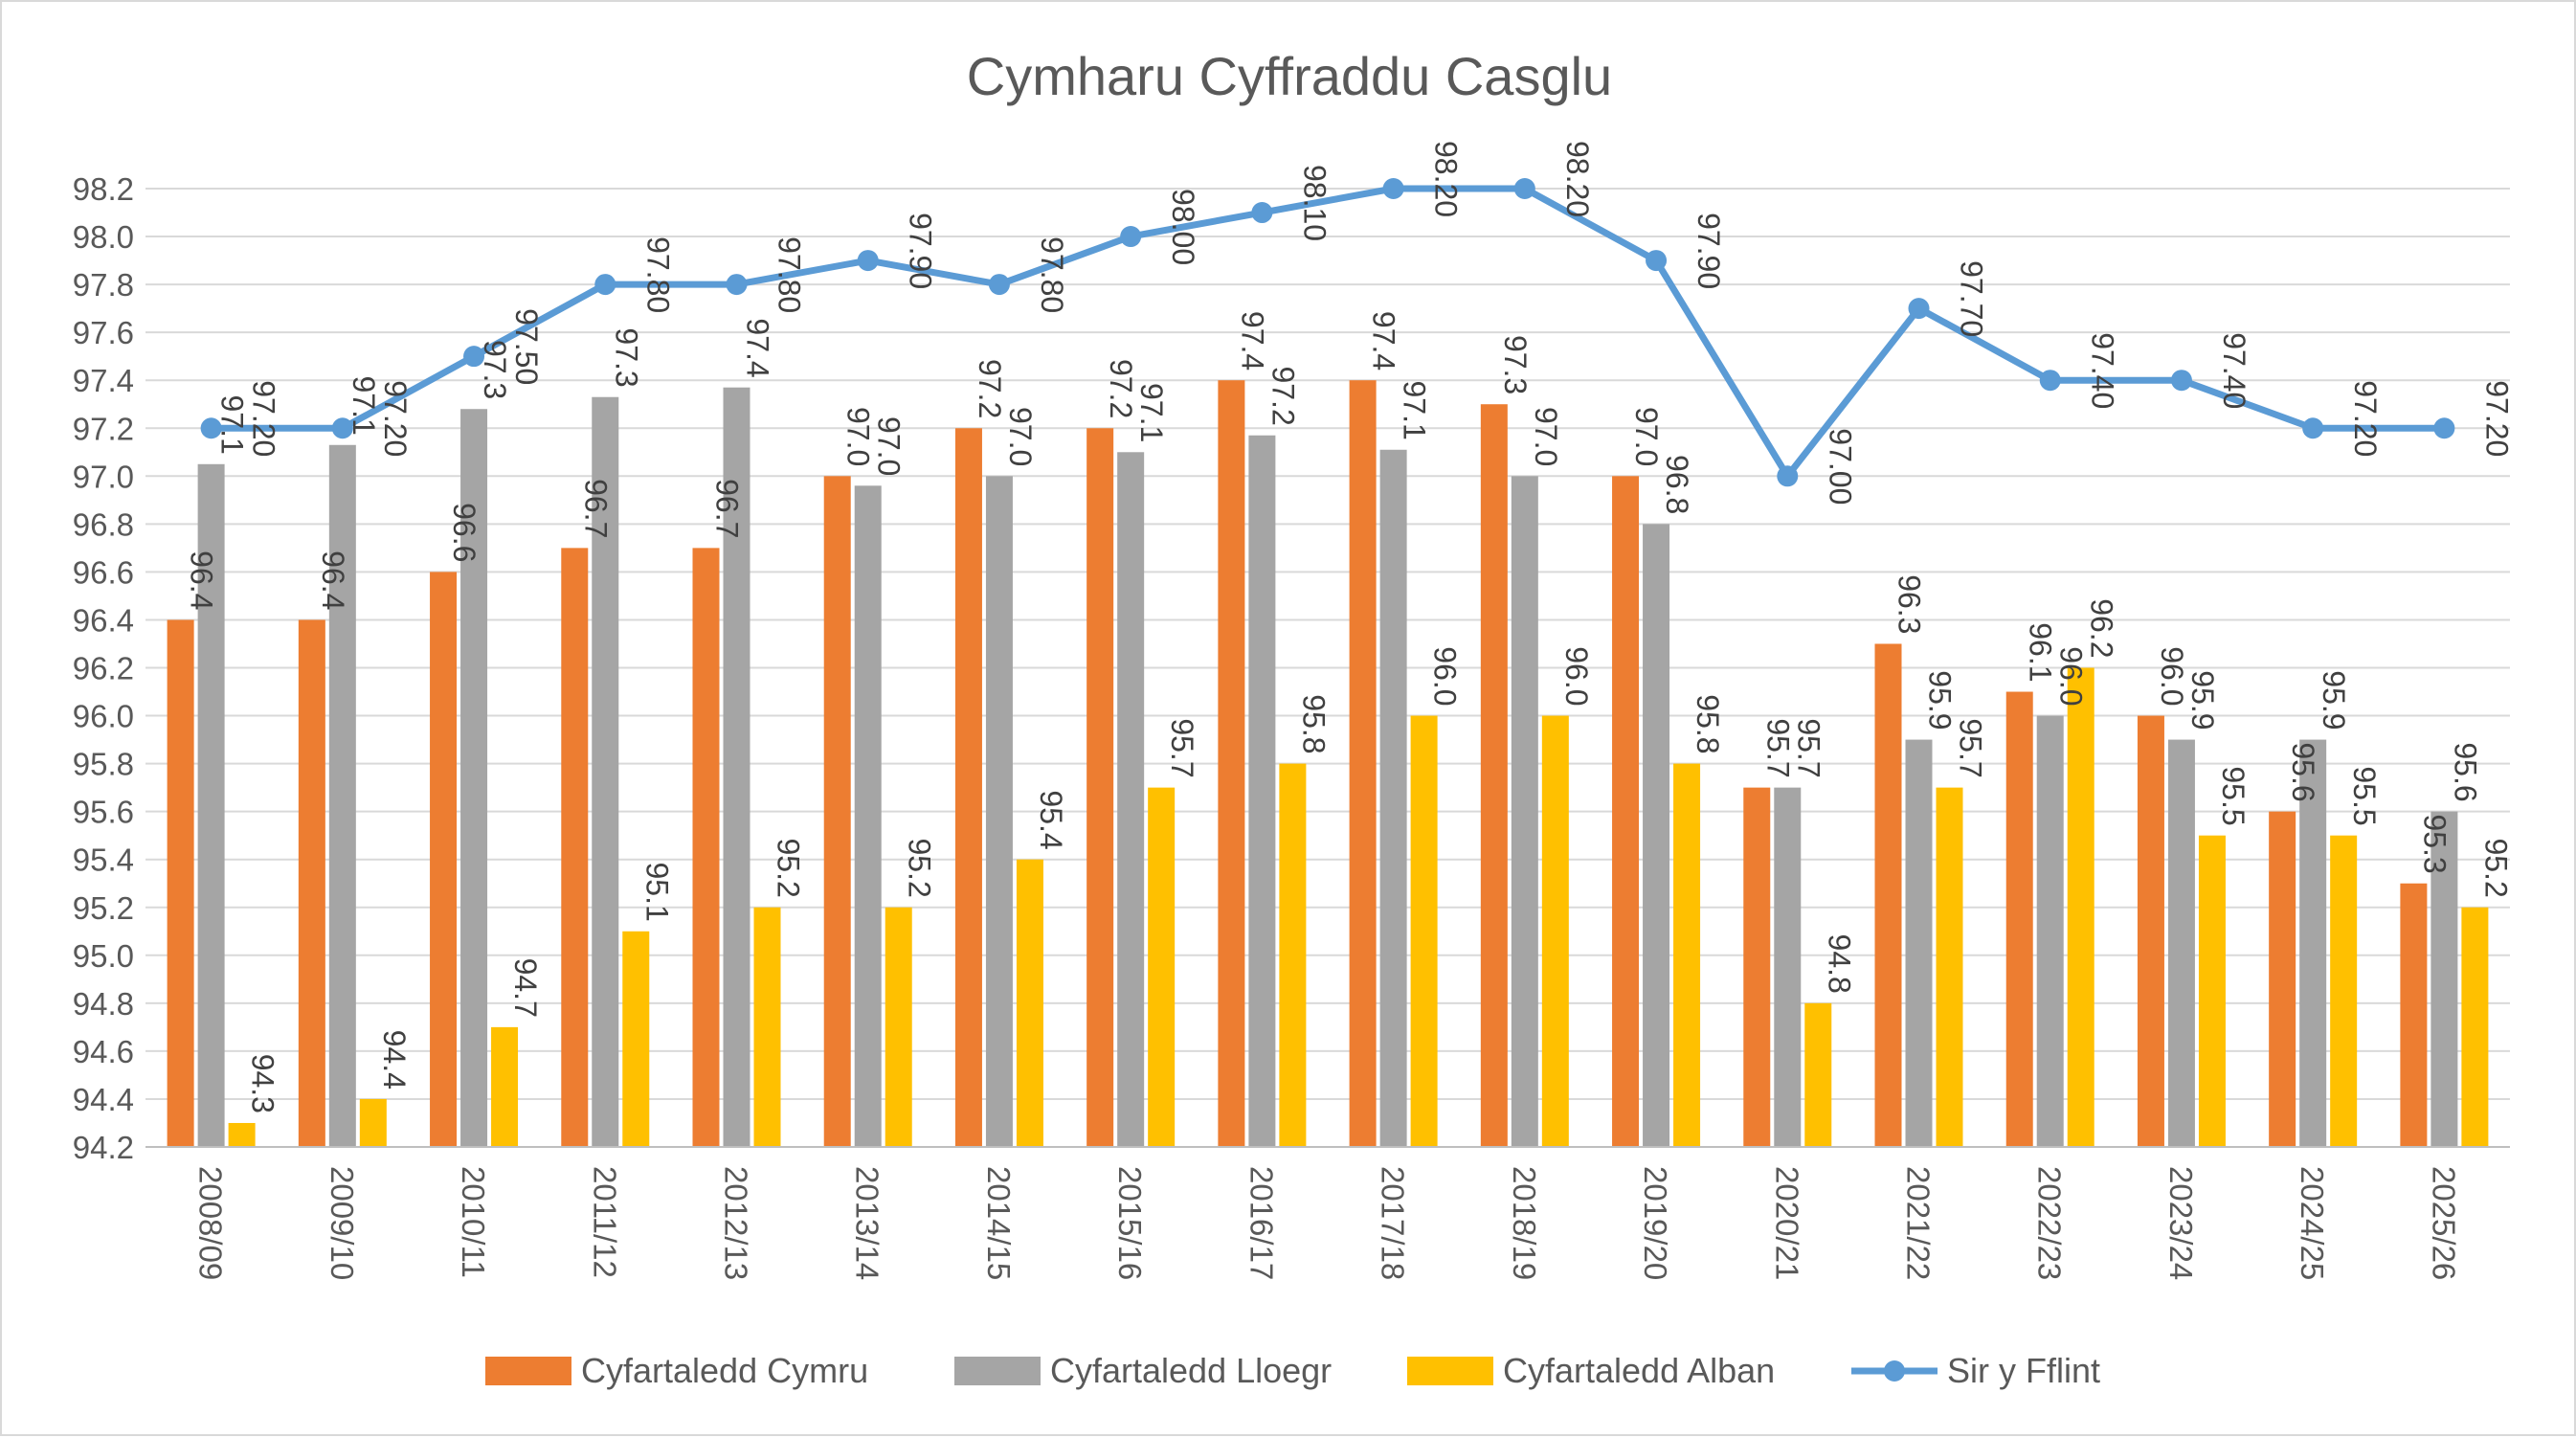  What do you see at coordinates (1394, 1223) in the screenshot?
I see `x-tick-label: 2017/18` at bounding box center [1394, 1223].